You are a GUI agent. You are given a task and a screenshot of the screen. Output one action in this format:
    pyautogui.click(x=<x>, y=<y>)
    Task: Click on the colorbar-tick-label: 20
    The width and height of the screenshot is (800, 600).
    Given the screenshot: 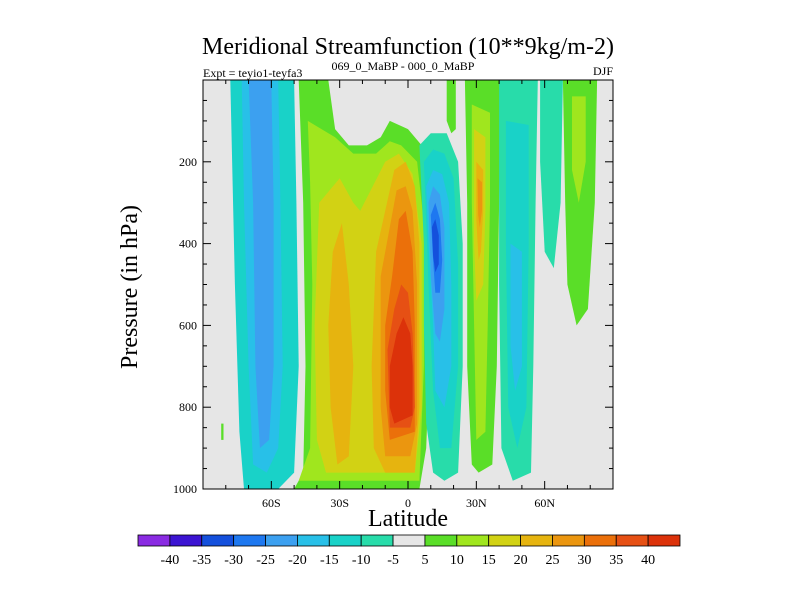 What is the action you would take?
    pyautogui.click(x=521, y=560)
    